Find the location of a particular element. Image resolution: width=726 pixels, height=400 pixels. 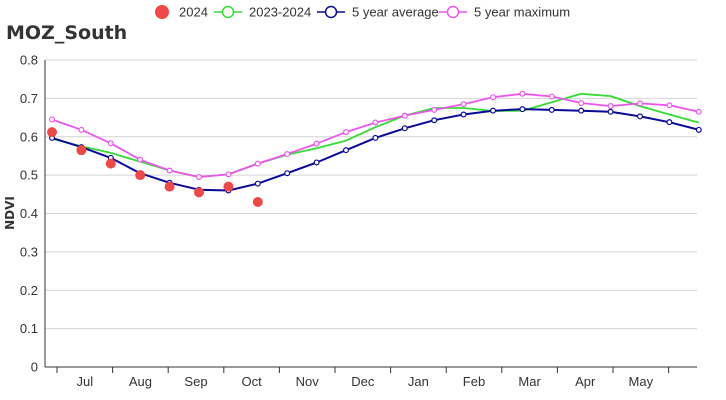

y-tick-label: 0.2 is located at coordinates (29, 290).